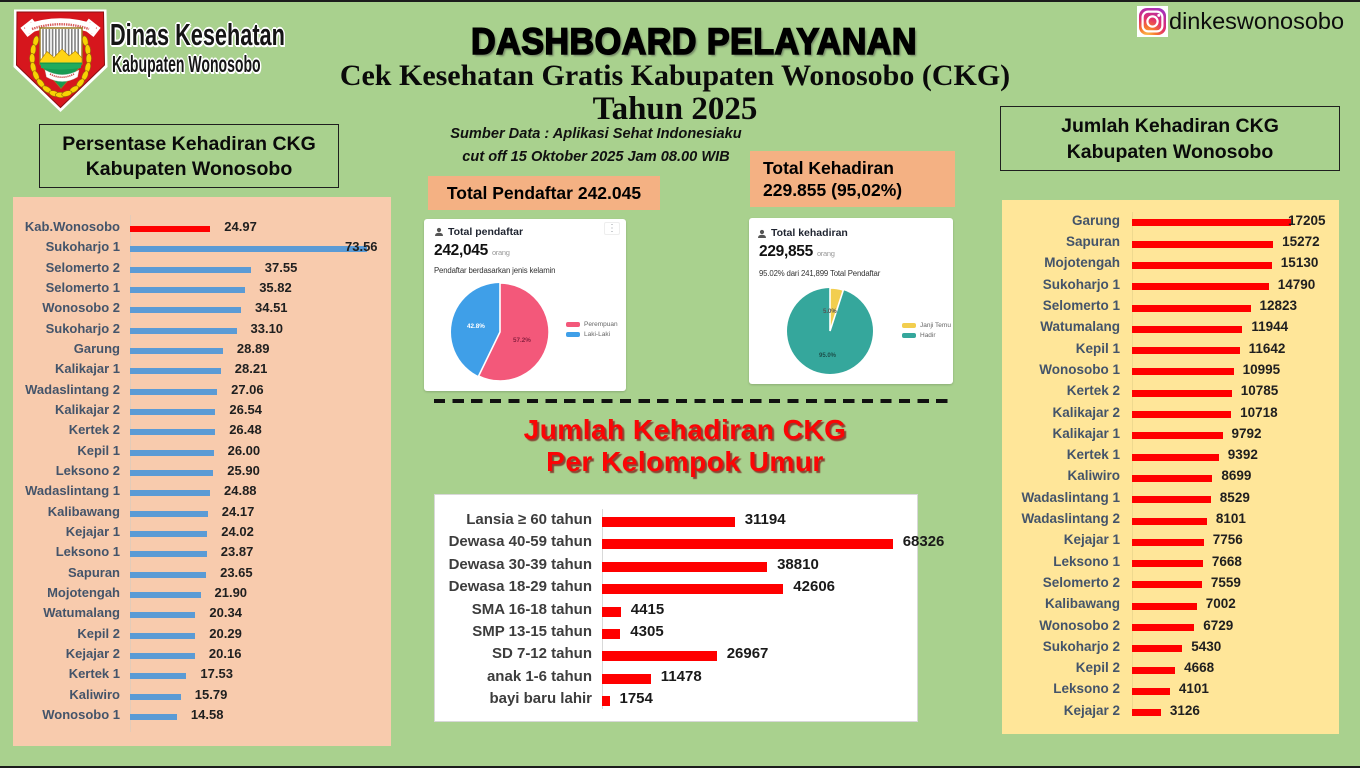 This screenshot has width=1360, height=768. Describe the element at coordinates (522, 340) in the screenshot. I see `svg-text: 57.2%` at that location.